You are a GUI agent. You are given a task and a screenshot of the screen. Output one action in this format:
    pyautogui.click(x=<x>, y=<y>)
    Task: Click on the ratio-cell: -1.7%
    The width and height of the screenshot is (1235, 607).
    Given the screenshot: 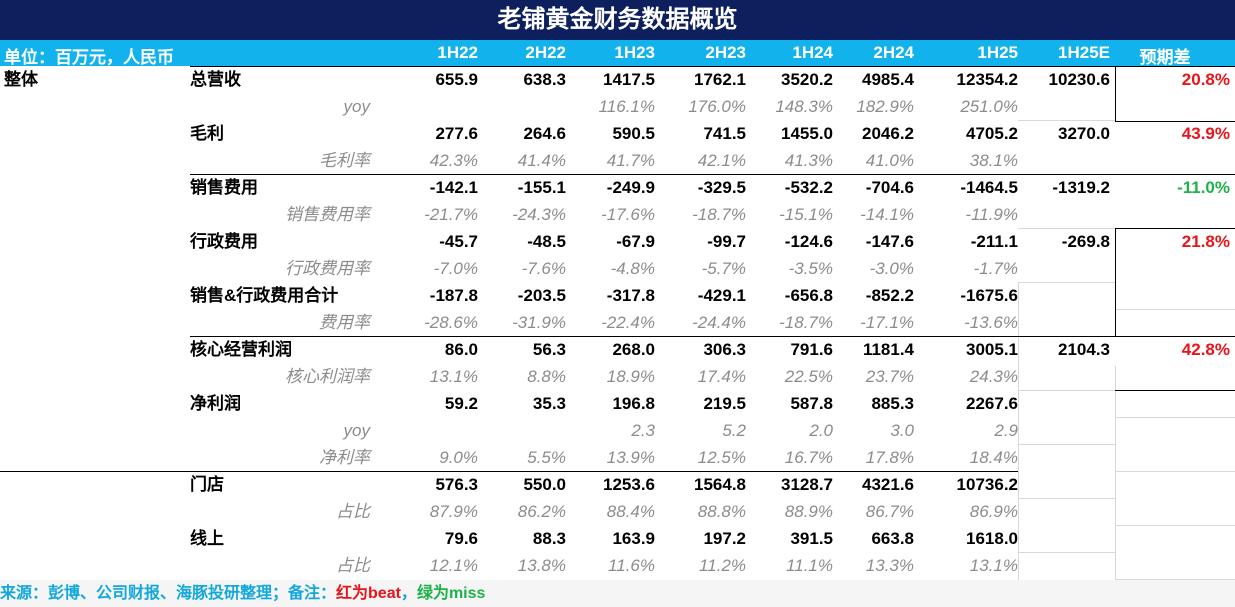 What is the action you would take?
    pyautogui.click(x=995, y=268)
    